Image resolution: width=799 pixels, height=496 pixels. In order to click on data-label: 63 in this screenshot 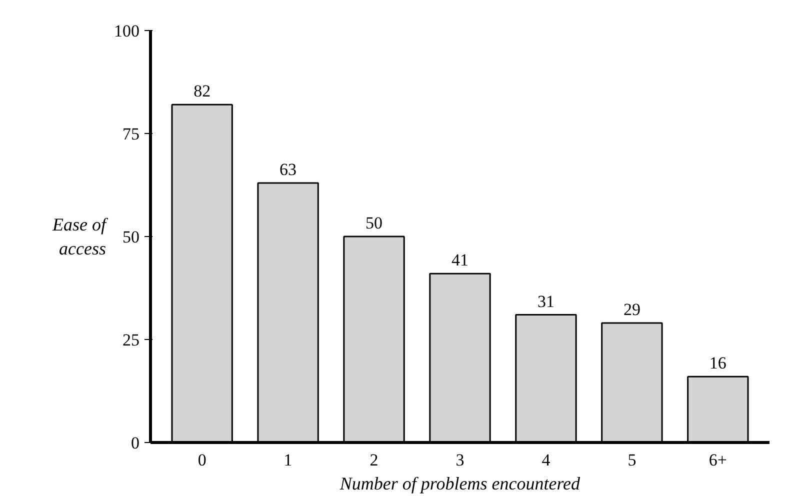, I will do `click(288, 169)`.